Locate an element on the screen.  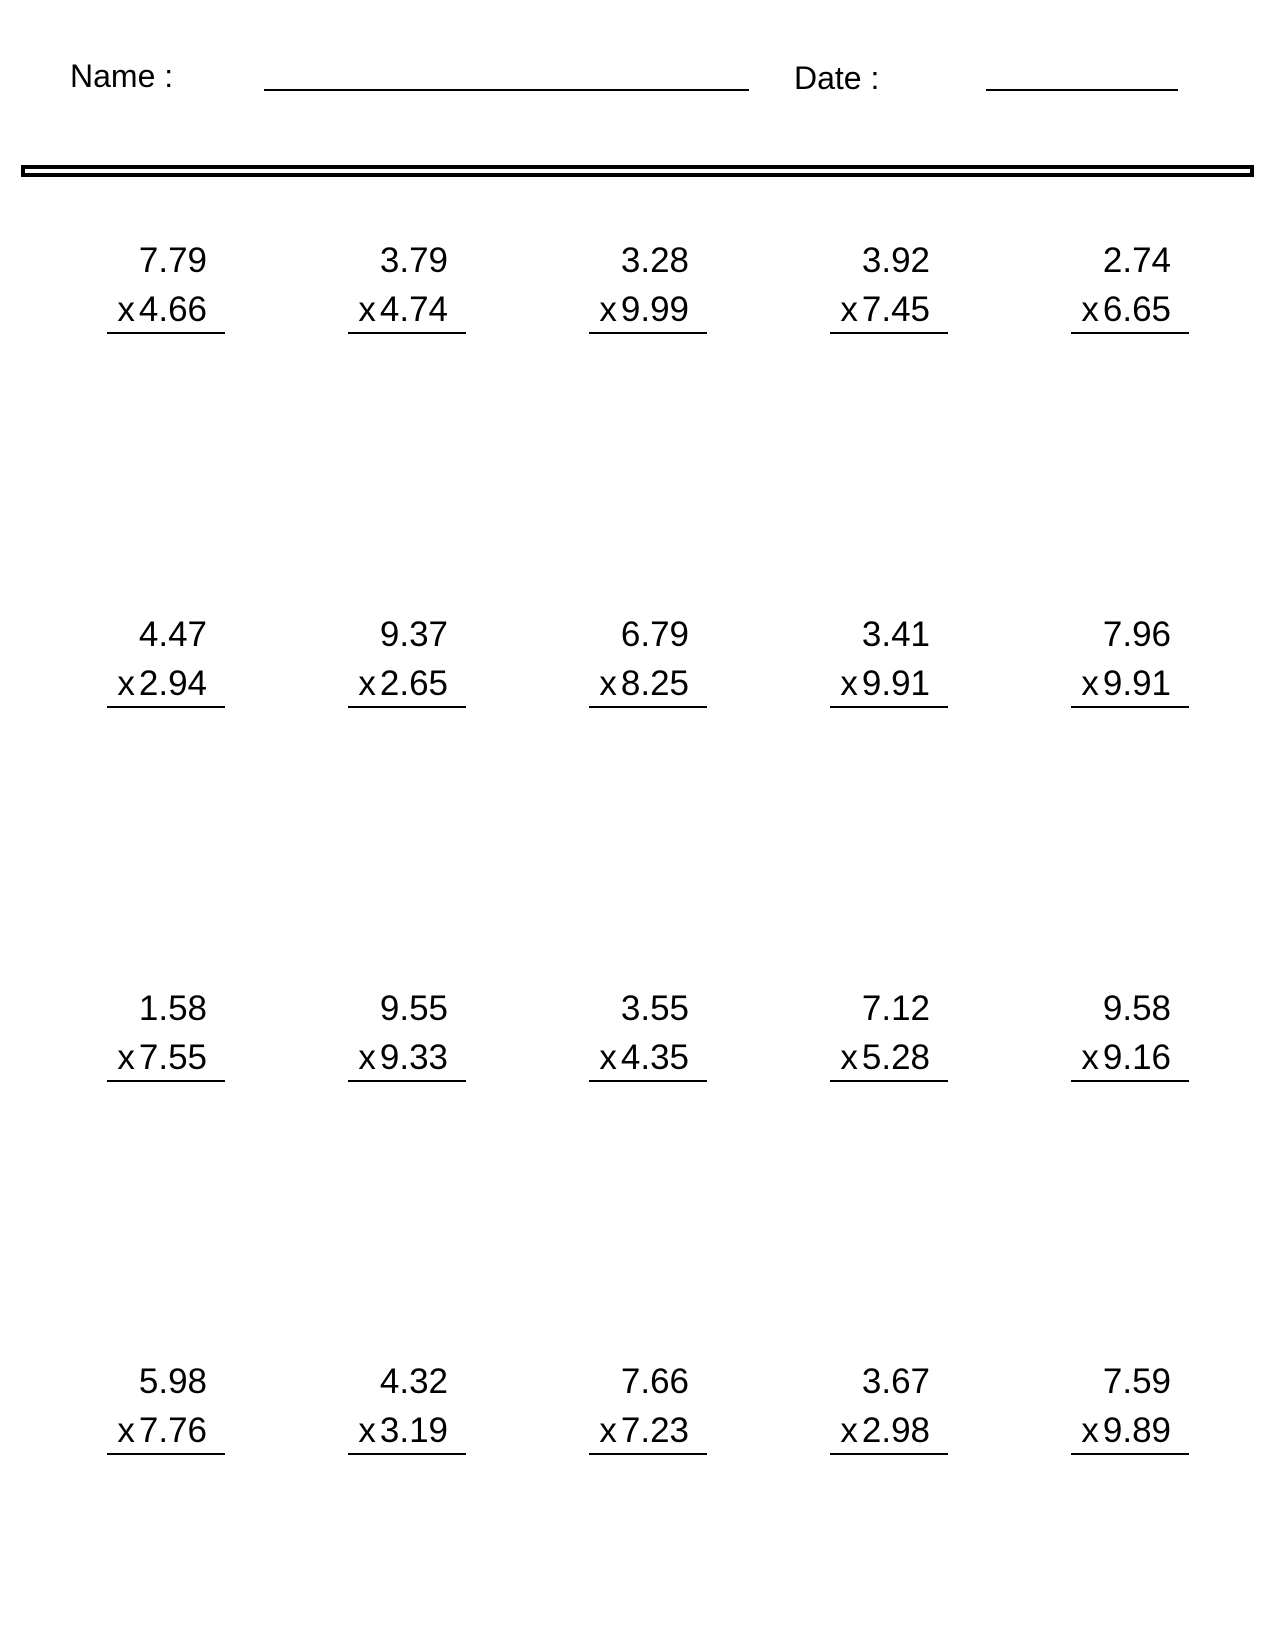
multiplier-line: x 7.45 is located at coordinates (885, 309).